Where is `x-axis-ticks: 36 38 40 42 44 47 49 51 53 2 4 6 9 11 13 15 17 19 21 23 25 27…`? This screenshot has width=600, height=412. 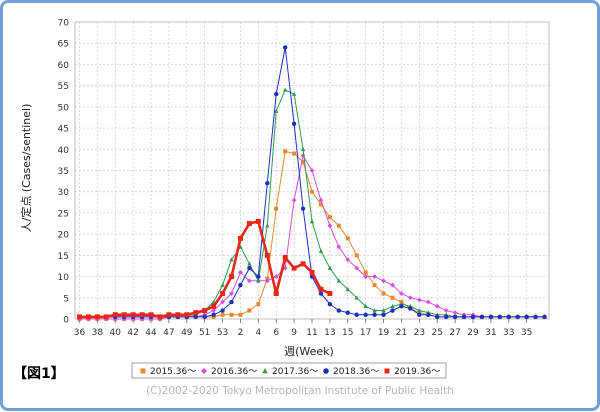
x-axis-ticks: 36 38 40 42 44 47 49 51 53 2 4 6 9 11 13 15 17 19 21 23 25 27… is located at coordinates (303, 328).